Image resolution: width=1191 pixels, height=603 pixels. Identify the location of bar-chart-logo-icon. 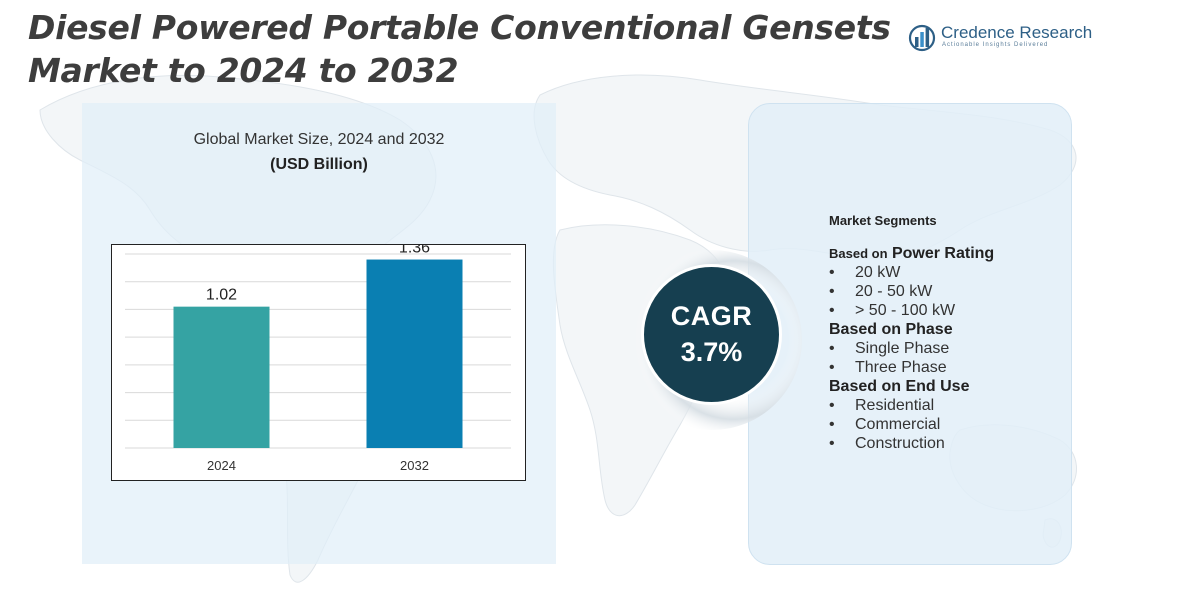
(922, 38).